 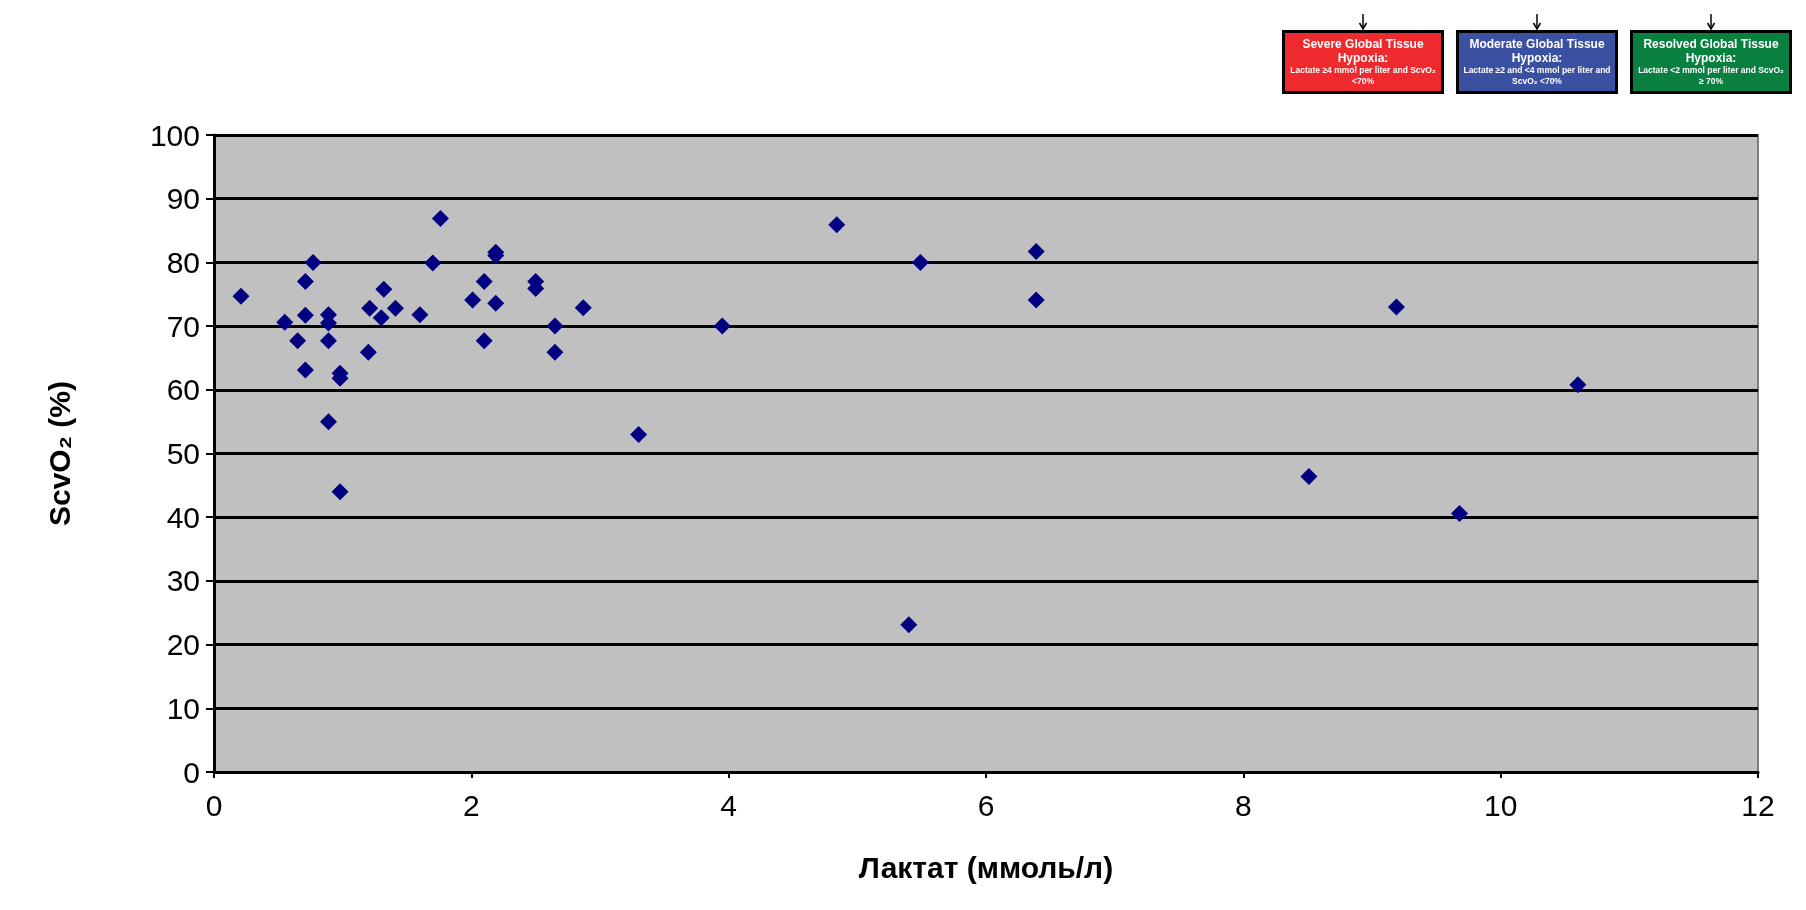 I want to click on y-tick-label: 60, so click(x=183, y=390).